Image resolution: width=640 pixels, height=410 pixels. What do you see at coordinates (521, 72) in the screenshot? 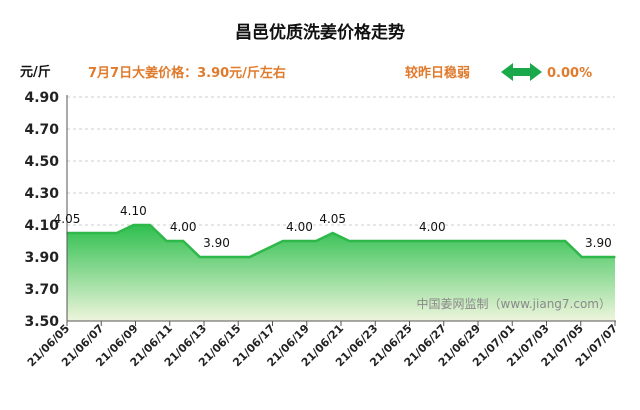
I see `double-arrow-icon` at bounding box center [521, 72].